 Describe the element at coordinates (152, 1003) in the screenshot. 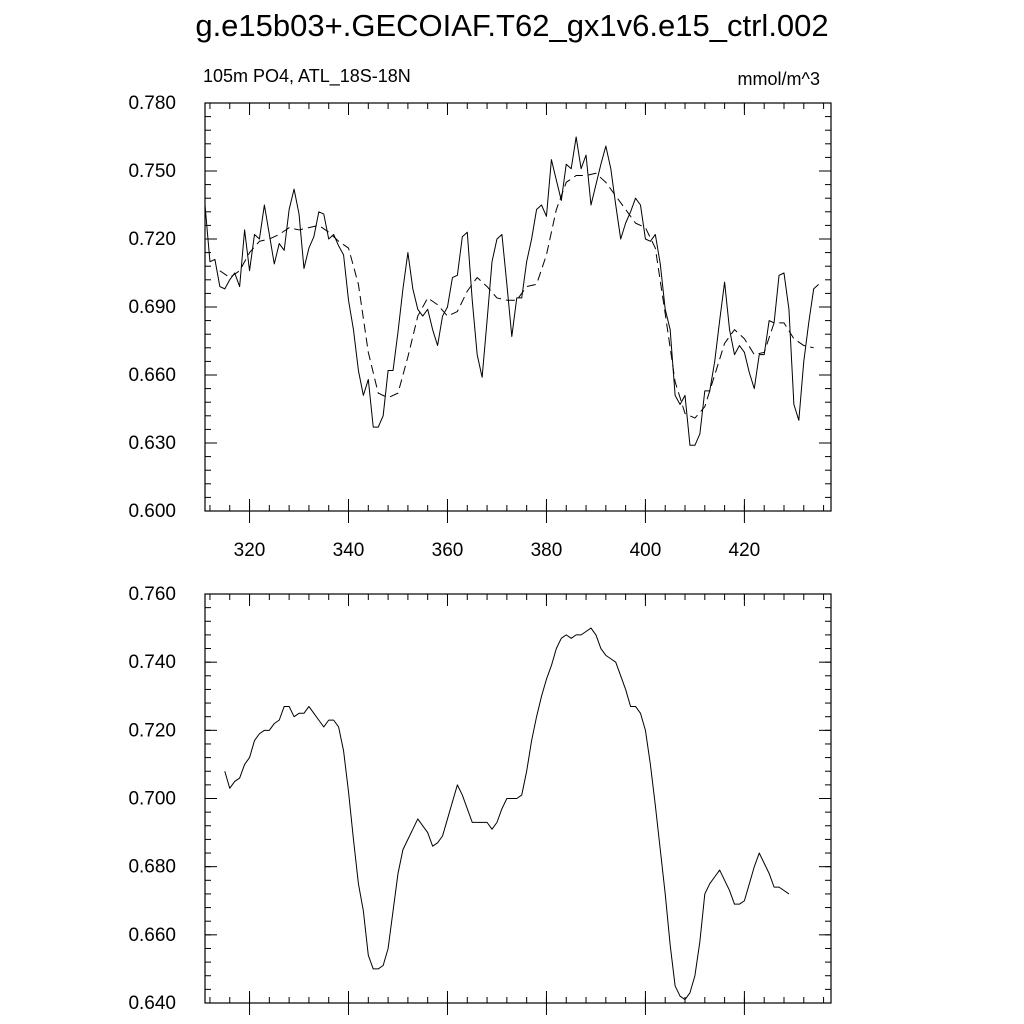

I see `y-tick-label: 0.640` at that location.